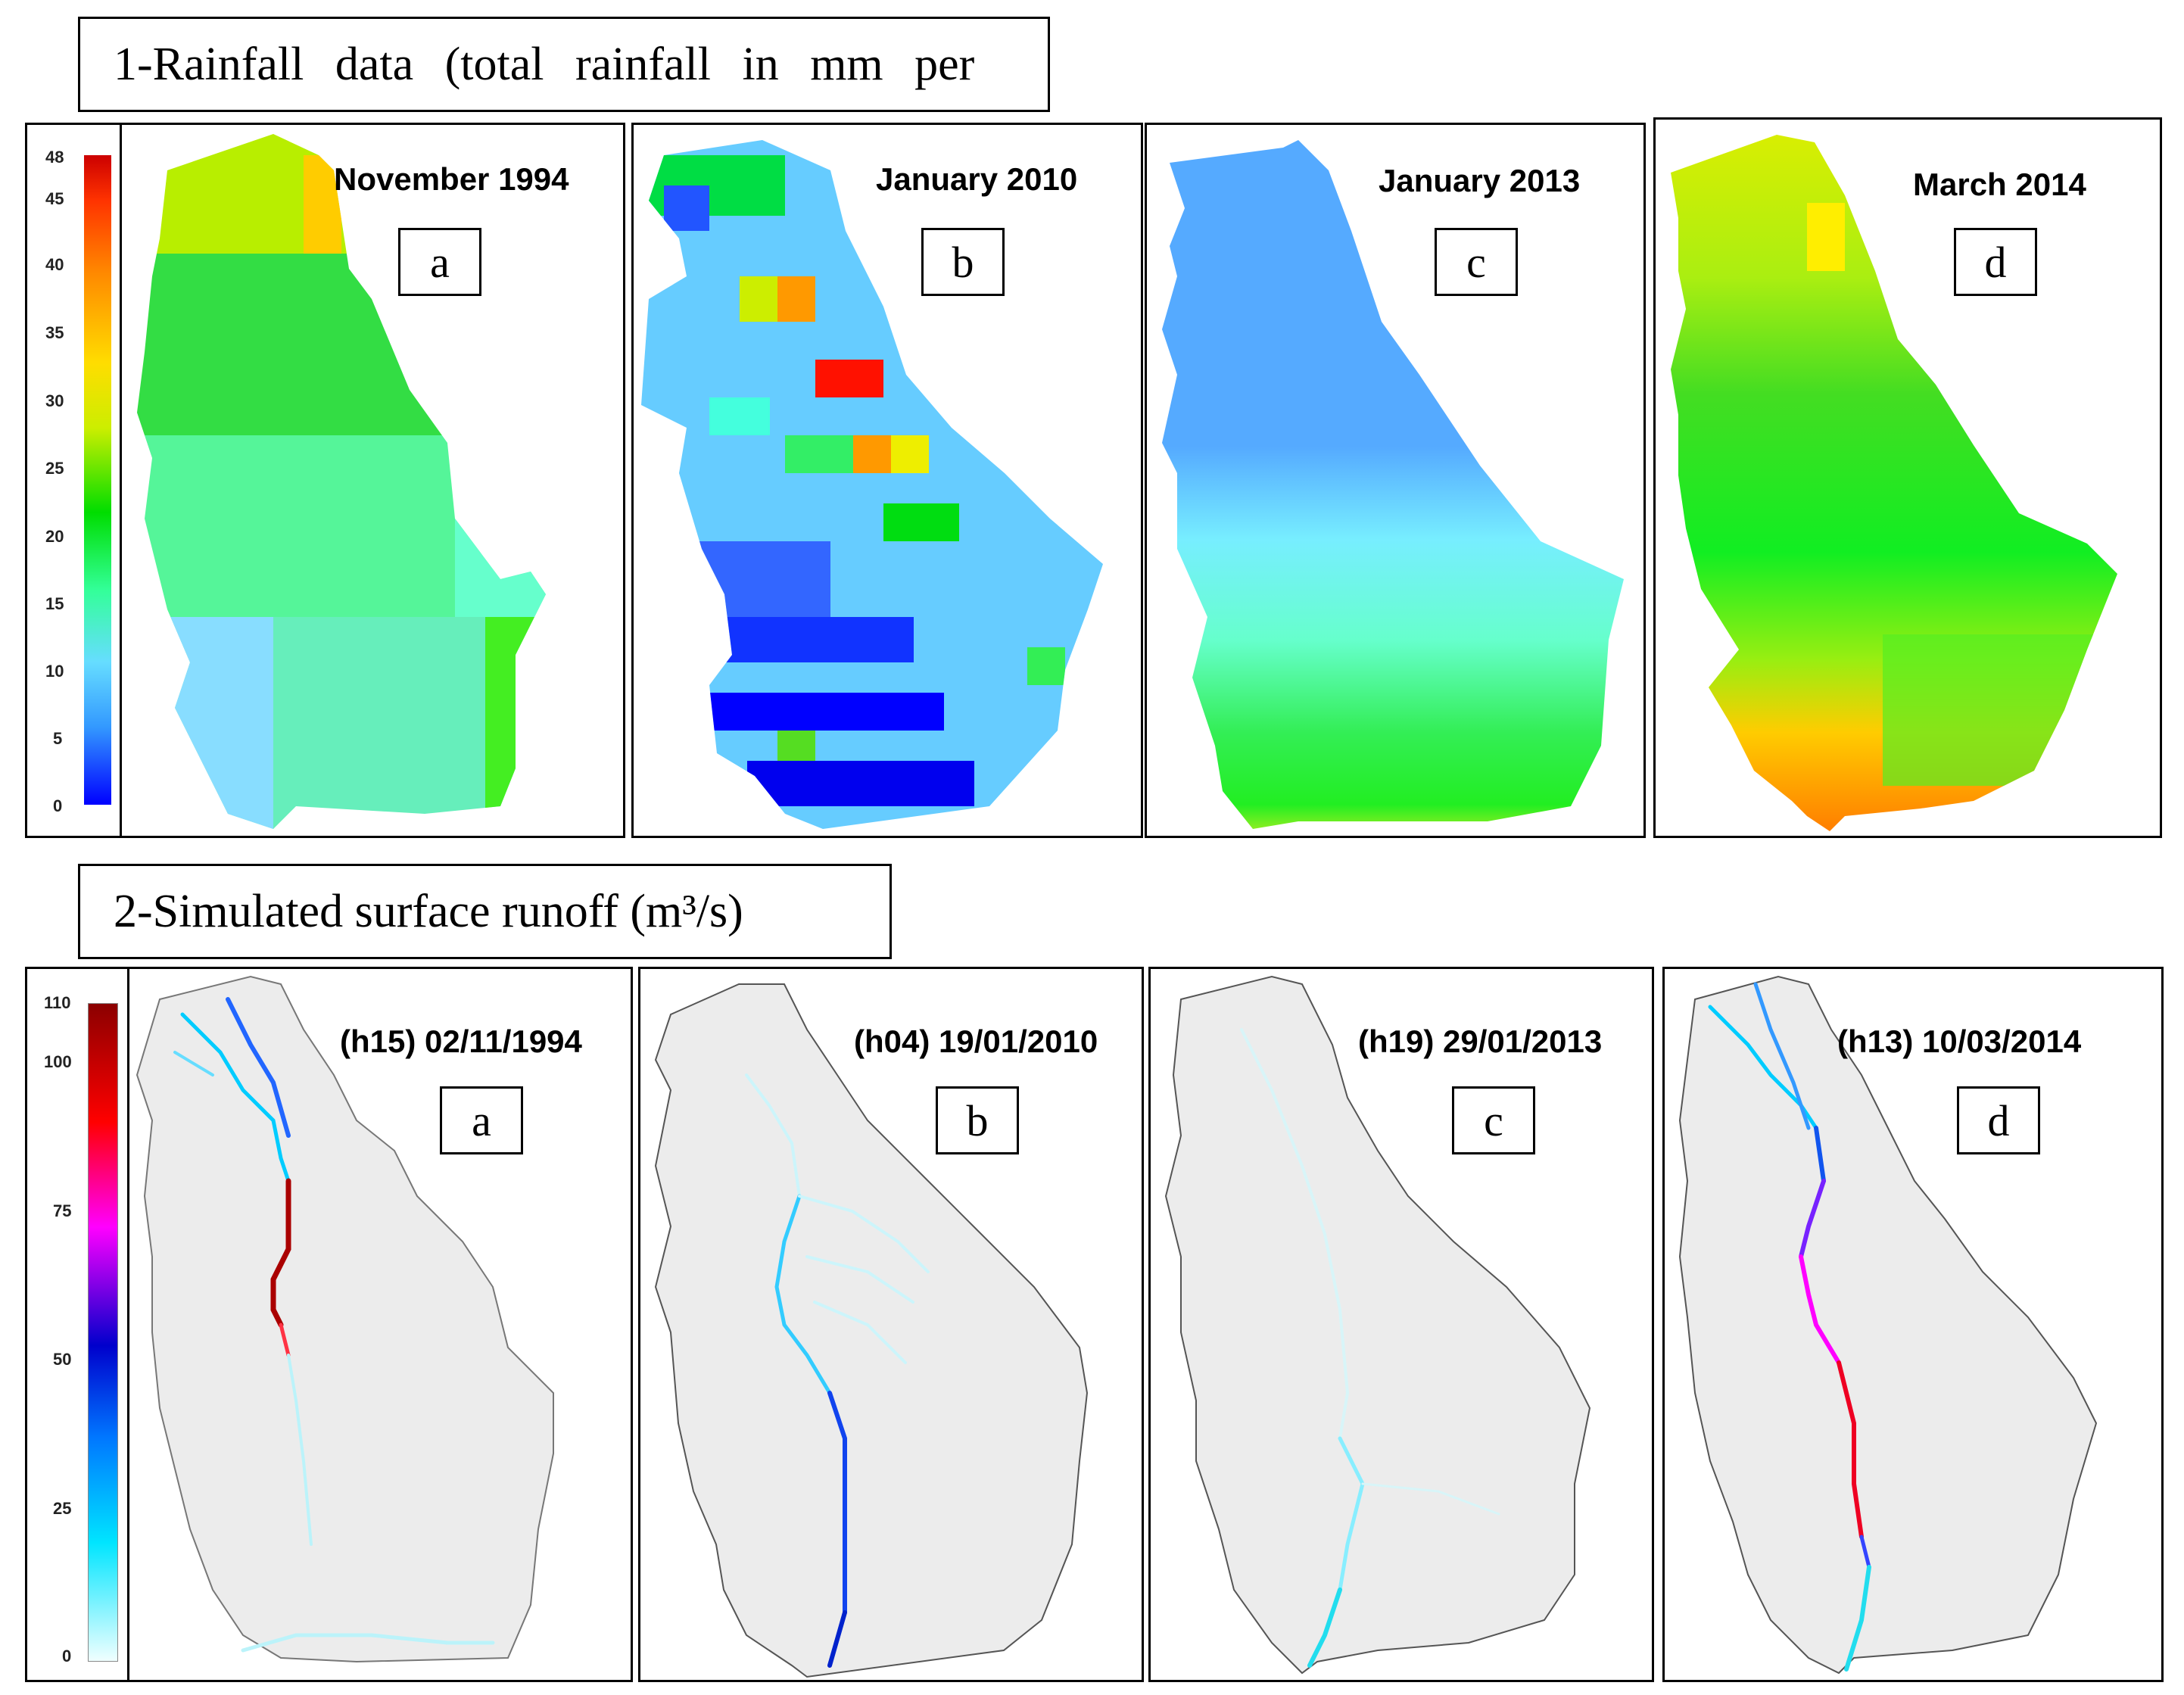 Image resolution: width=2184 pixels, height=1695 pixels. What do you see at coordinates (54, 198) in the screenshot?
I see `rainfall-tick: 45` at bounding box center [54, 198].